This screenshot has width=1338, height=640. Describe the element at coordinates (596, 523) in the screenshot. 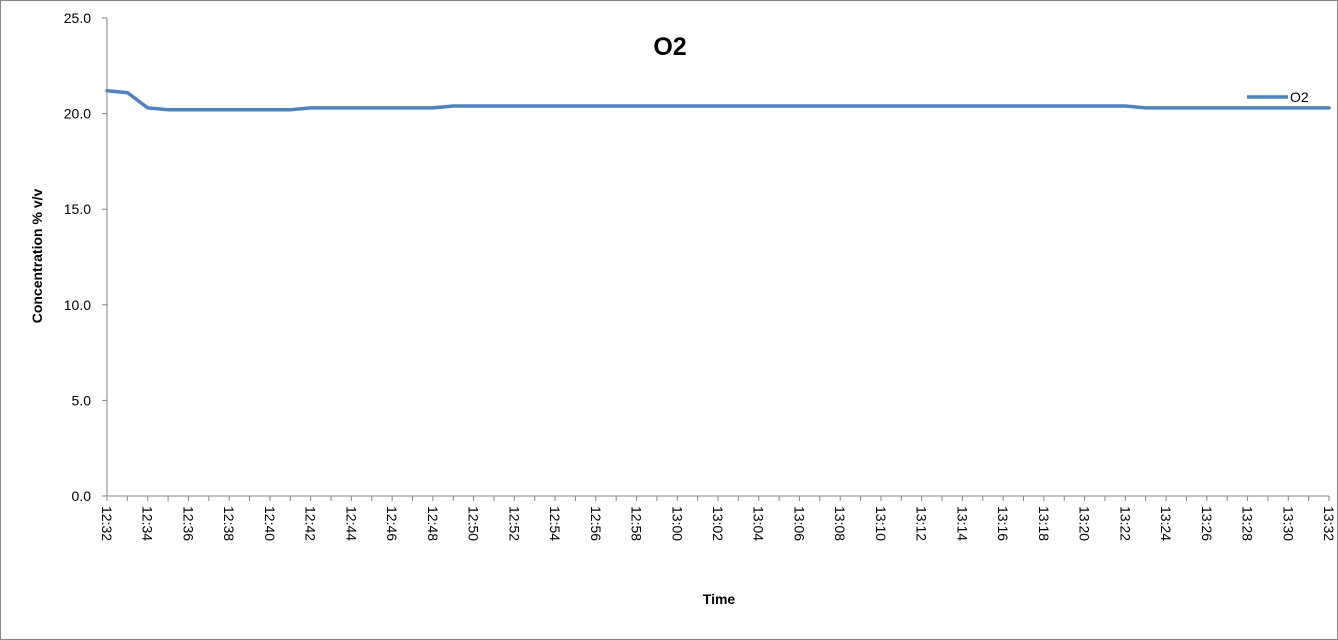

I see `x-tick-label: 12:56` at that location.